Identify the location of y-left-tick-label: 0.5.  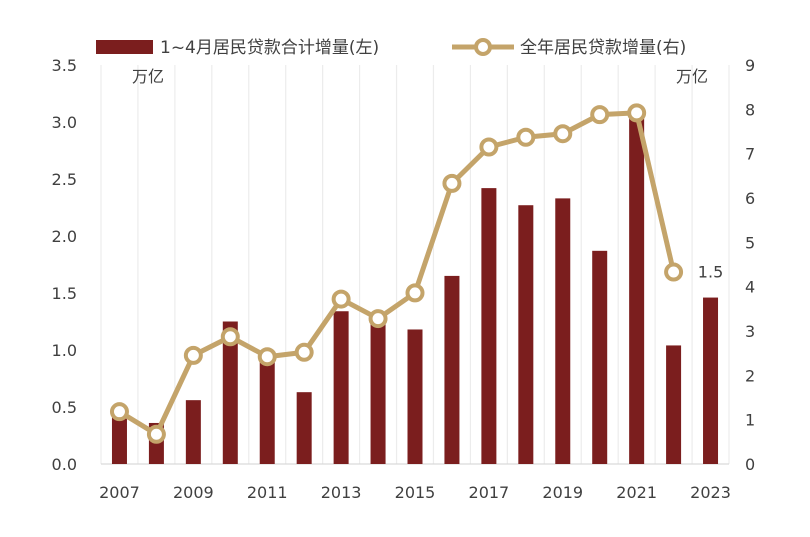
(64, 407).